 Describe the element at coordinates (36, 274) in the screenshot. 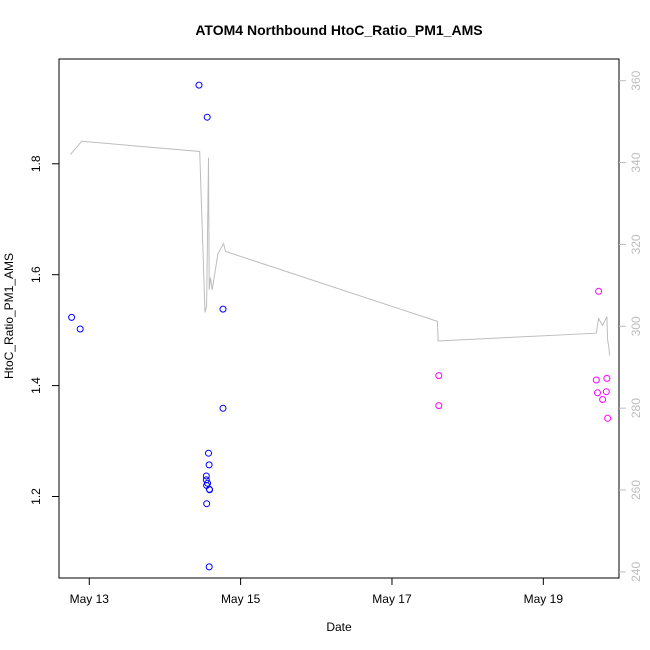

I see `y-tick-label: 1.6` at that location.